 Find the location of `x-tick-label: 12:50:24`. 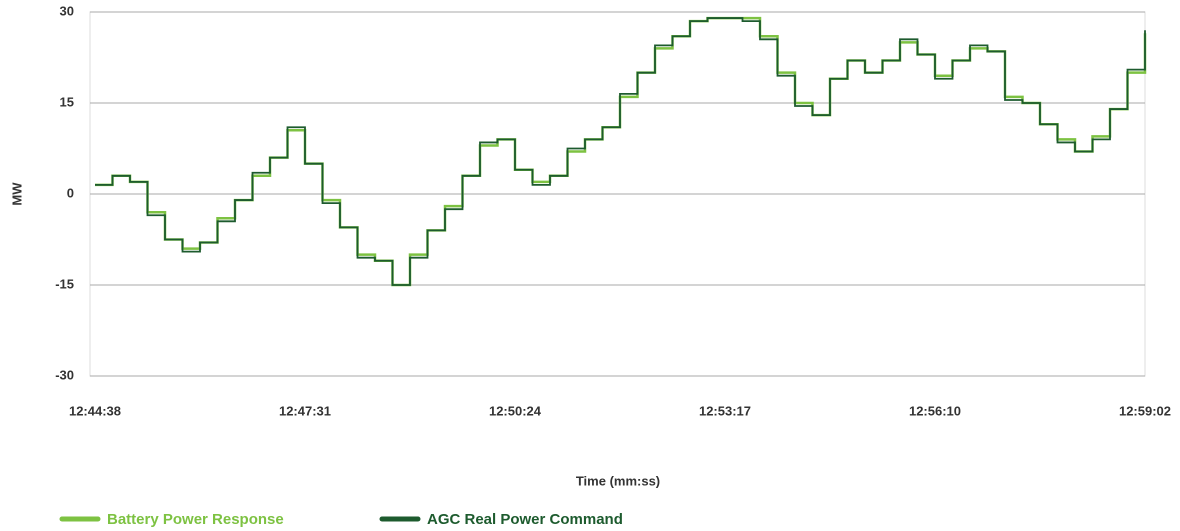

x-tick-label: 12:50:24 is located at coordinates (515, 410).